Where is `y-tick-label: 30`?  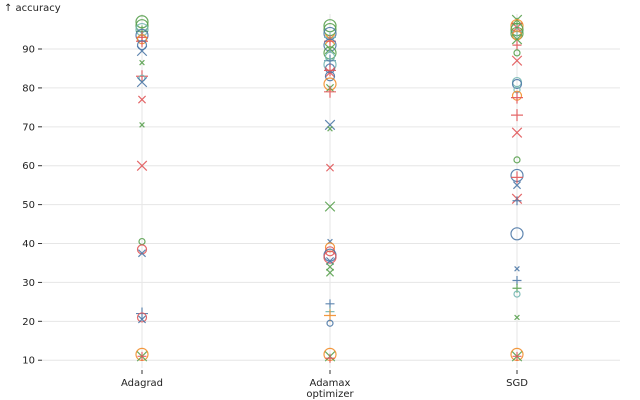 y-tick-label: 30 is located at coordinates (28, 283).